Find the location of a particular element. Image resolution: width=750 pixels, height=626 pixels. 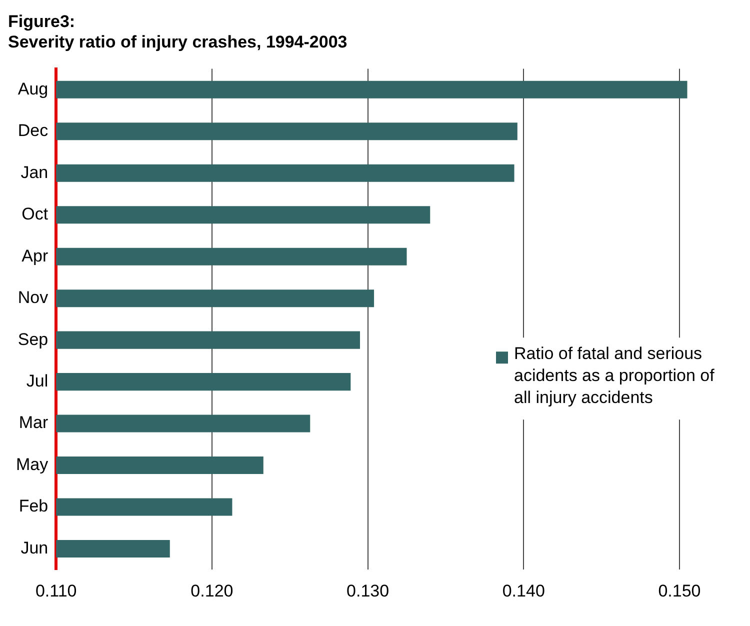

y-tick-label: Apr is located at coordinates (35, 256).